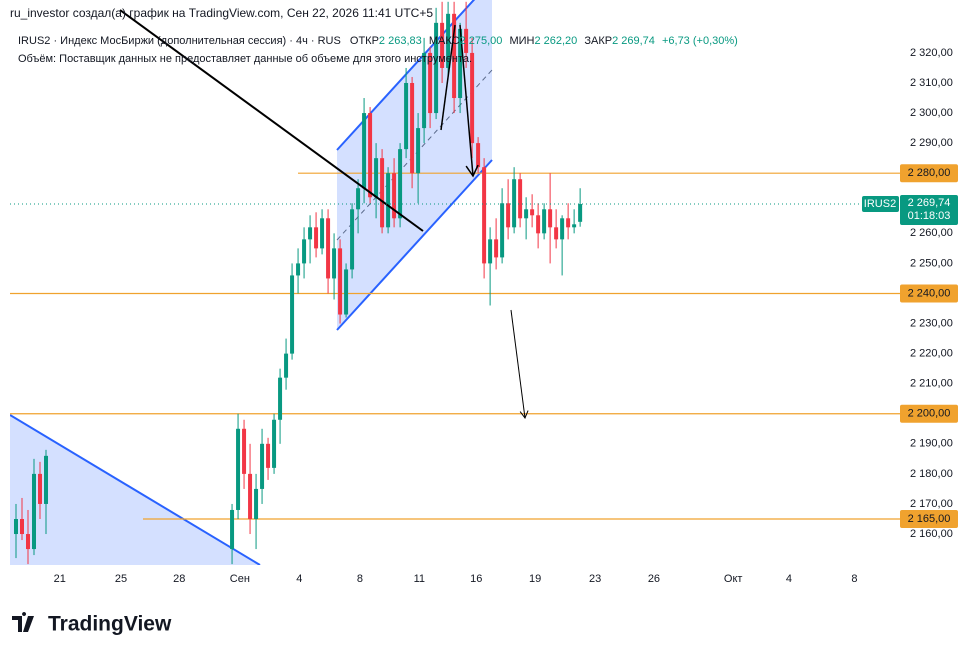 This screenshot has height=654, width=976. What do you see at coordinates (931, 263) in the screenshot?
I see `y-tick-label: 2 250,00` at bounding box center [931, 263].